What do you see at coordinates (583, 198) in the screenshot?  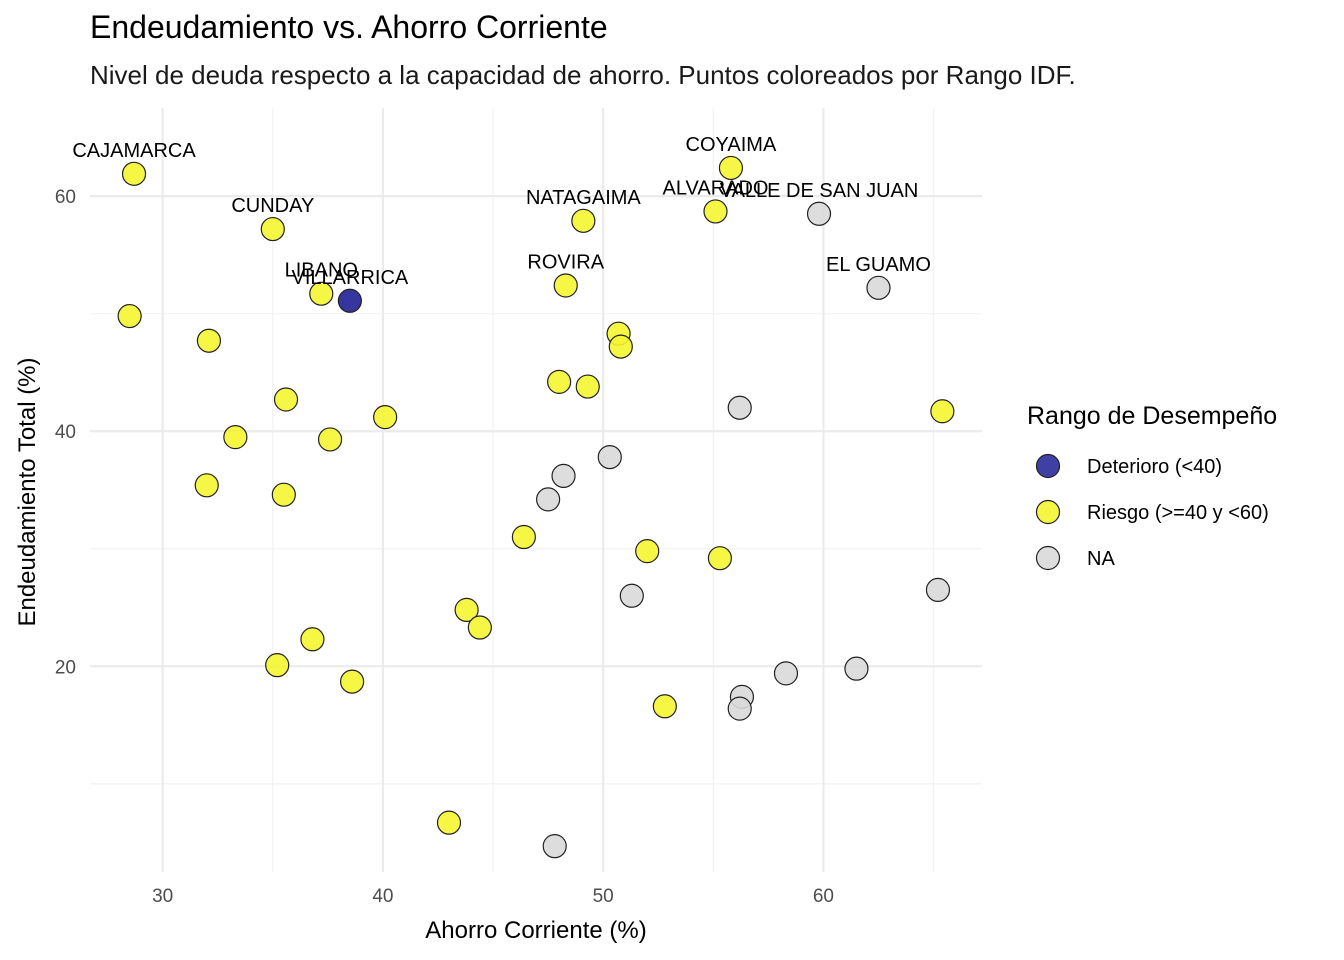 I see `point-label: NATAGAIMA` at bounding box center [583, 198].